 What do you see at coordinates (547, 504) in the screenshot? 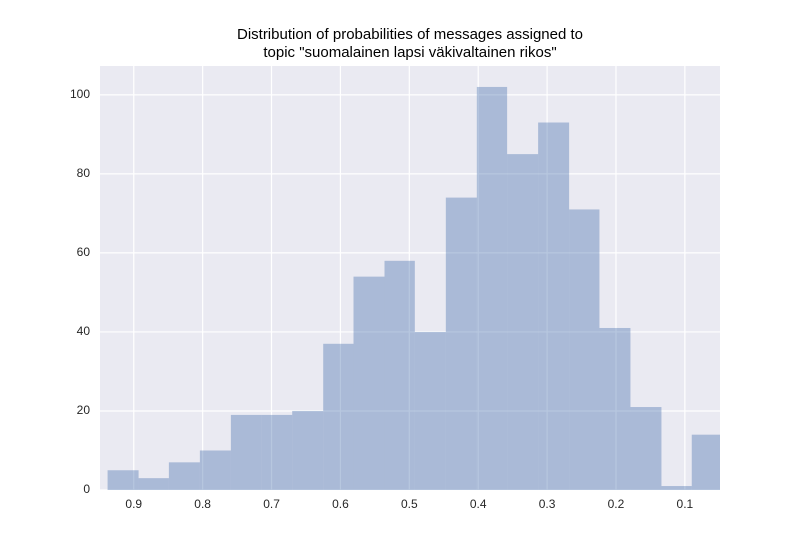
I see `x-tick-label: 0.3` at bounding box center [547, 504].